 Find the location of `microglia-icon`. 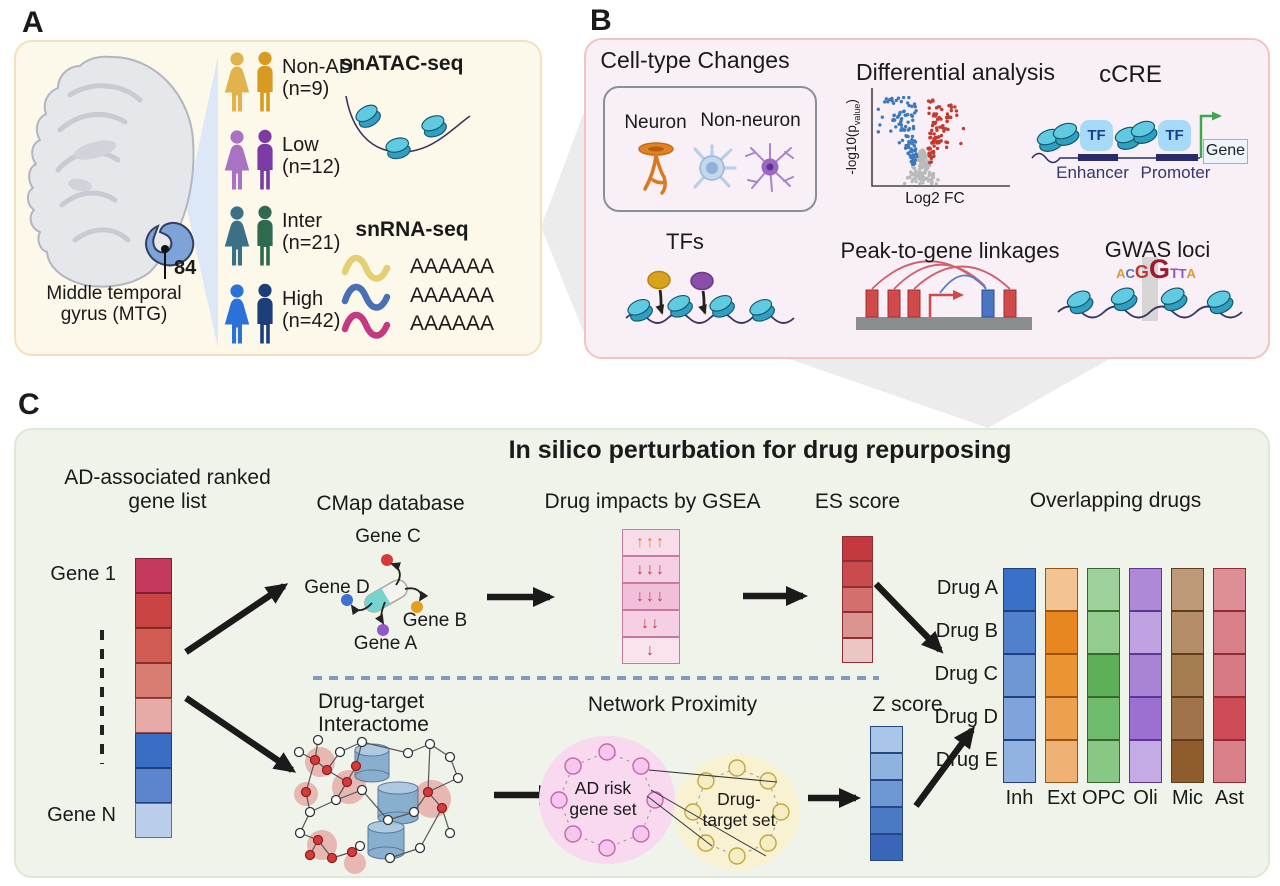

microglia-icon is located at coordinates (770, 167).